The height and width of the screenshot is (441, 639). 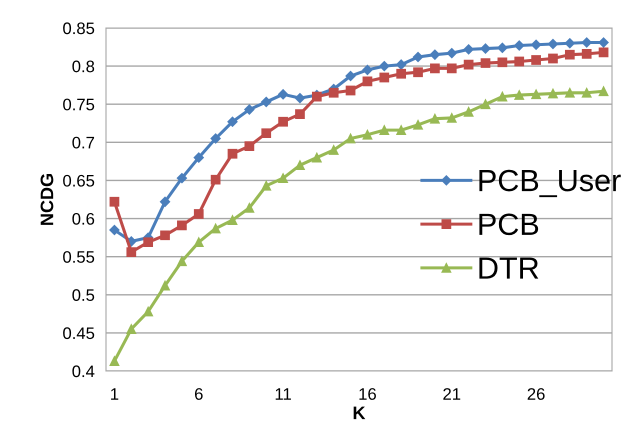 I want to click on x-tick-label: 11, so click(x=283, y=394).